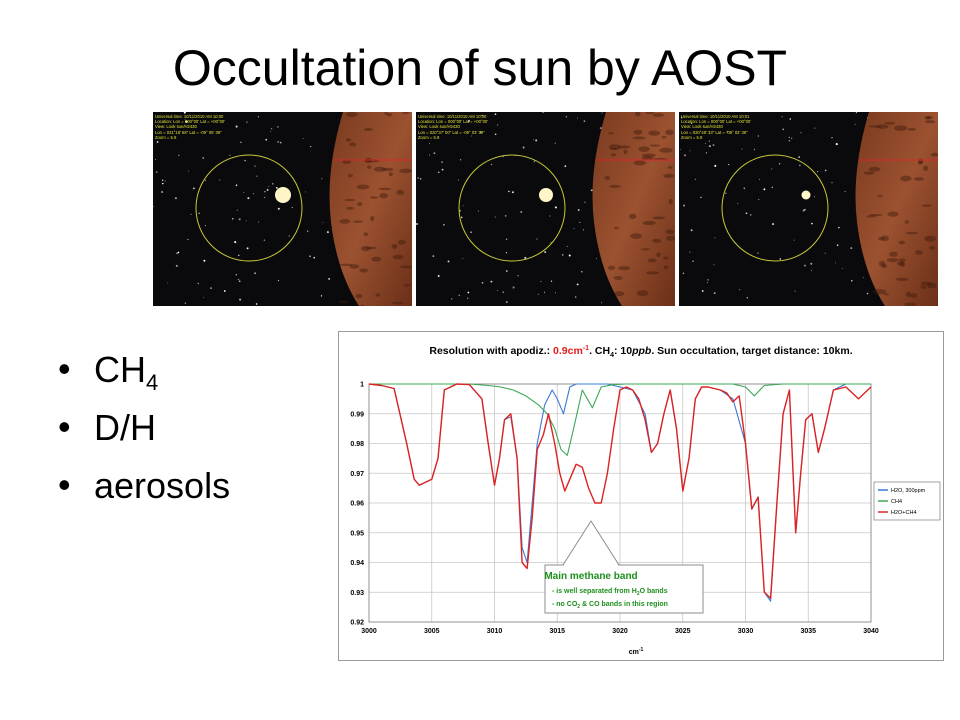  What do you see at coordinates (620, 419) in the screenshot?
I see `series-line-ch4` at bounding box center [620, 419].